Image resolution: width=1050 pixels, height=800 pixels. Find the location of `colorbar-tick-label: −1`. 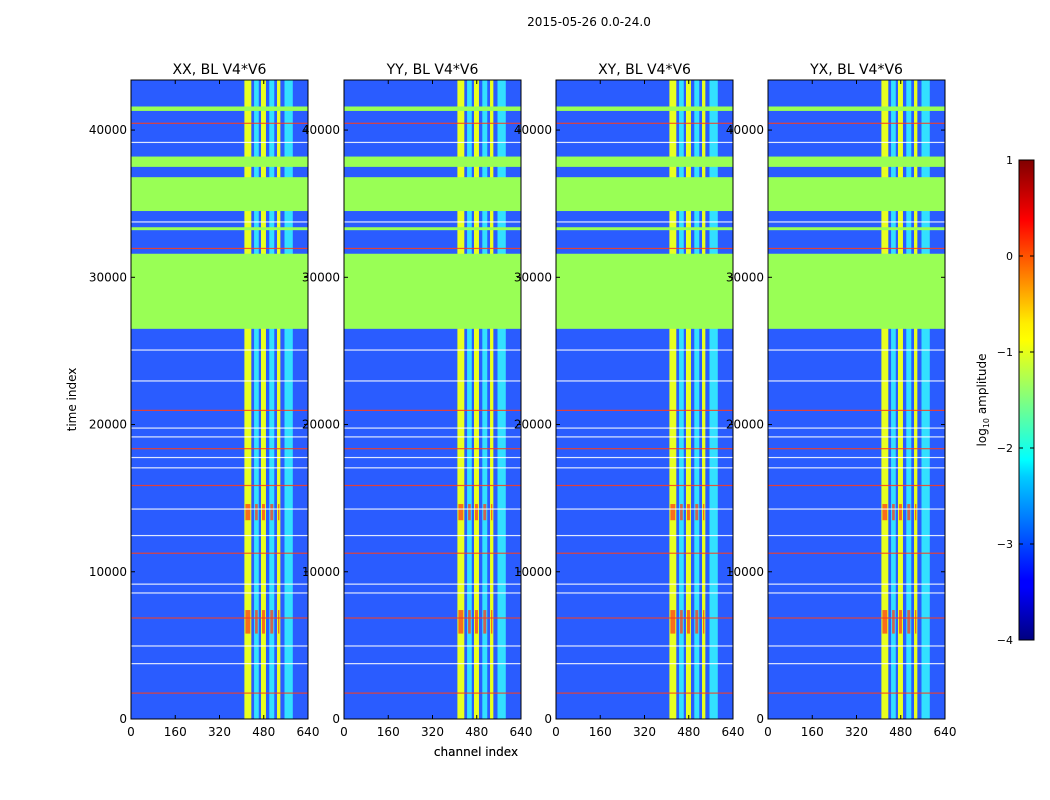

colorbar-tick-label: −1 is located at coordinates (1005, 352).